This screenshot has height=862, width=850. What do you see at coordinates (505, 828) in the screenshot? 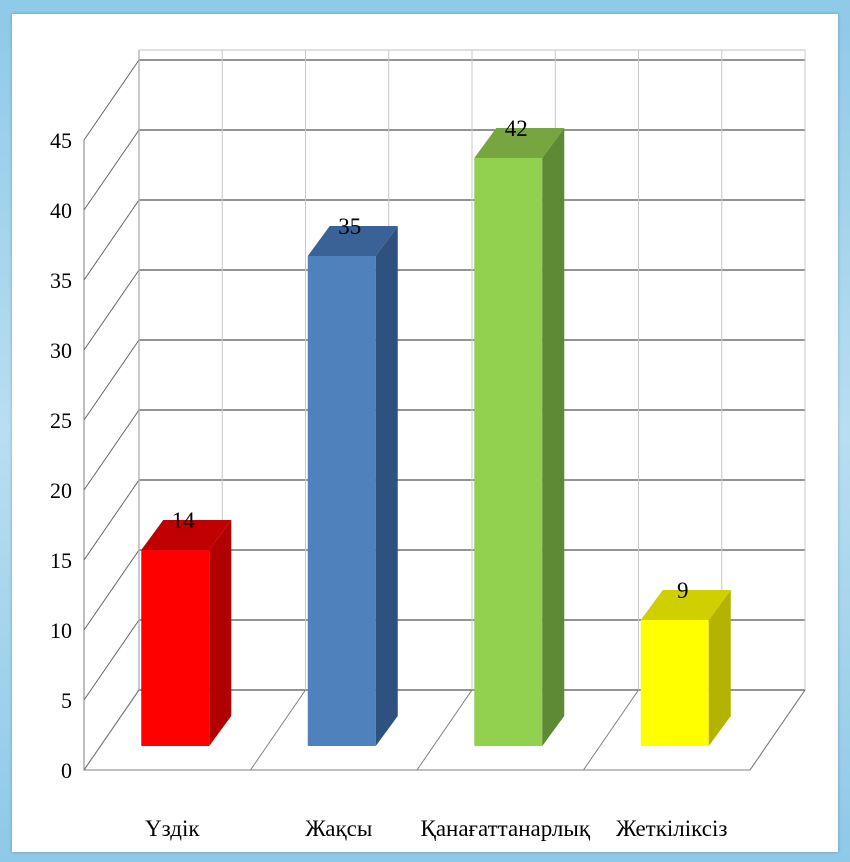
I see `x-category-label: Қанағаттанарлық` at bounding box center [505, 828].